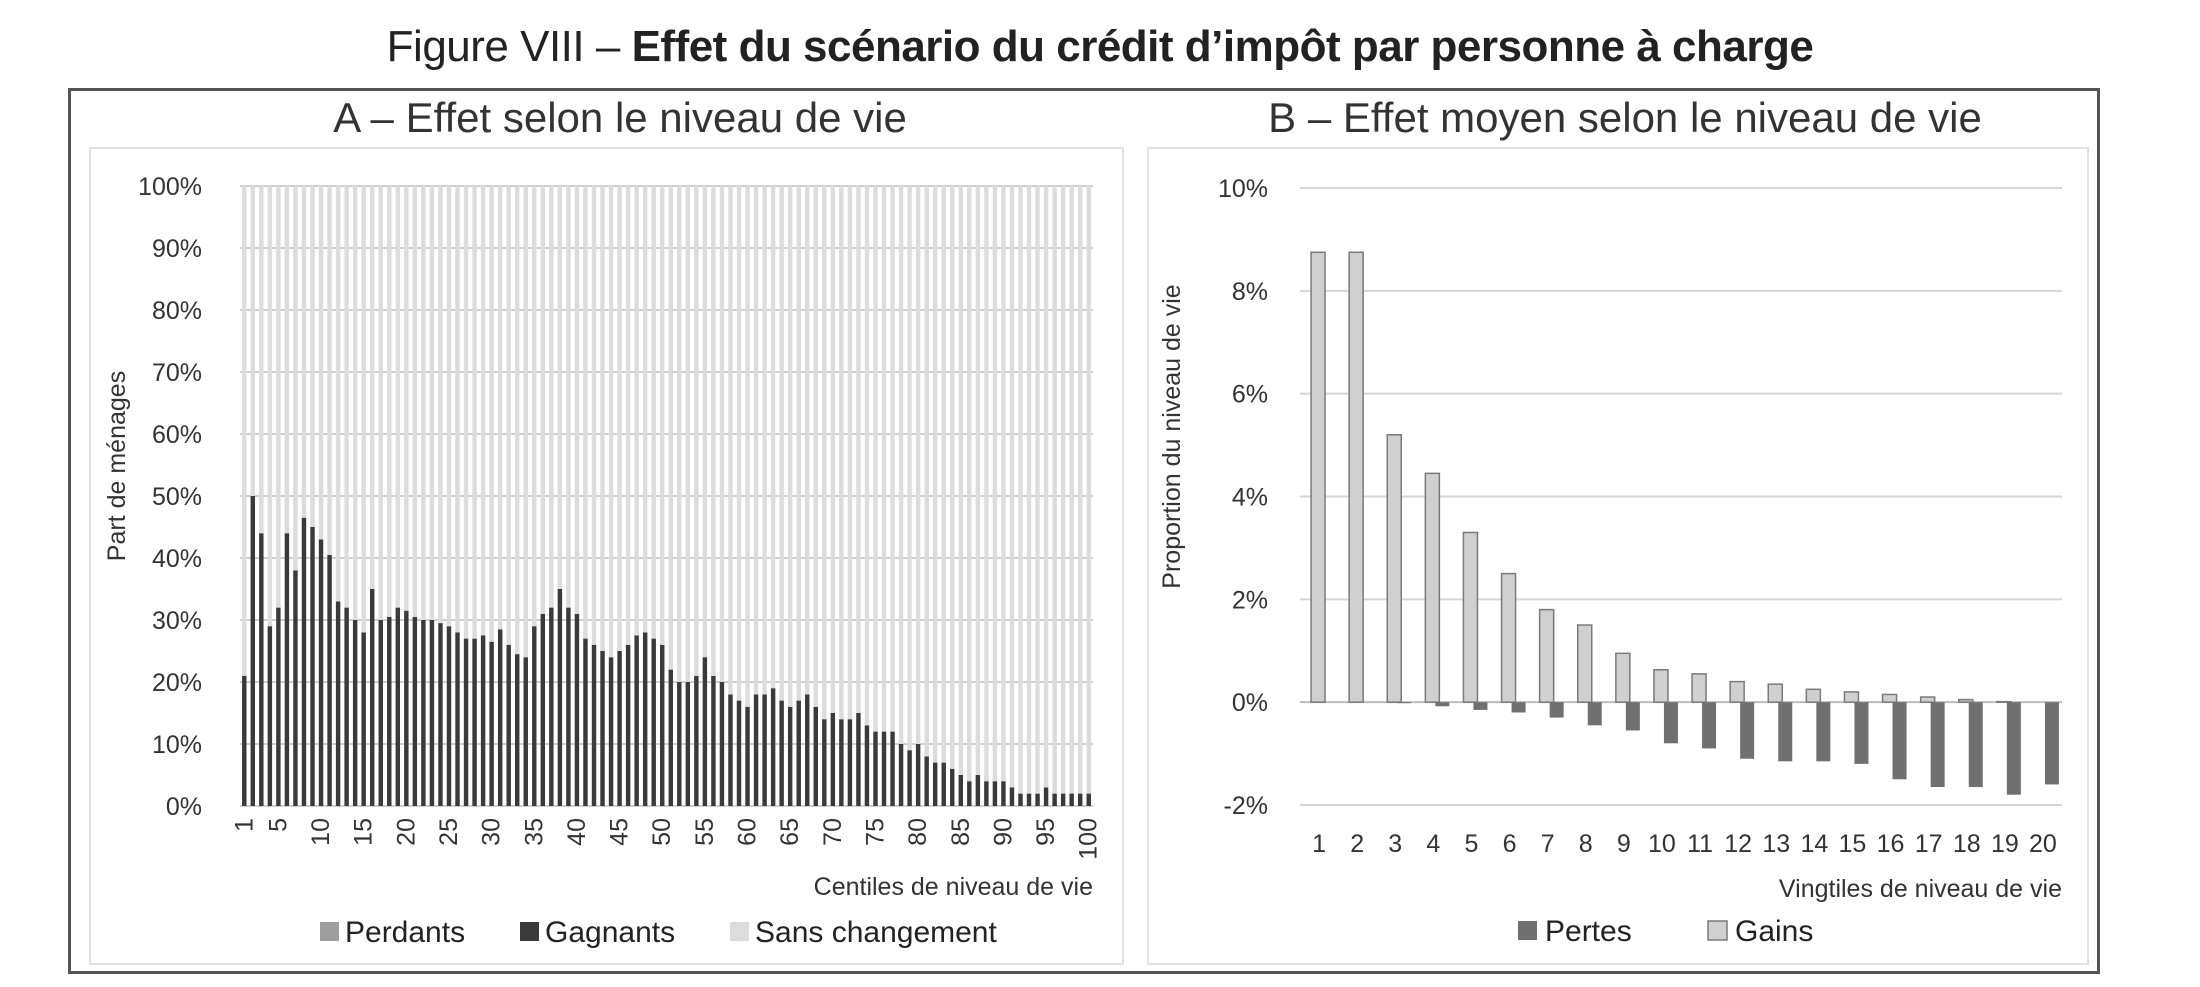  I want to click on panel-a-x-tick: 60, so click(748, 832).